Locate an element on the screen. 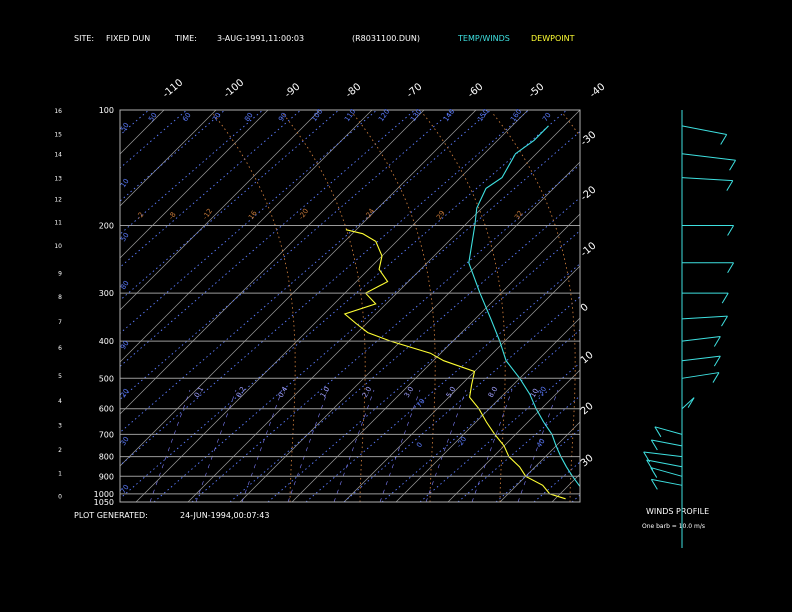 The image size is (792, 612). height-tick-label: 8 is located at coordinates (60, 297).